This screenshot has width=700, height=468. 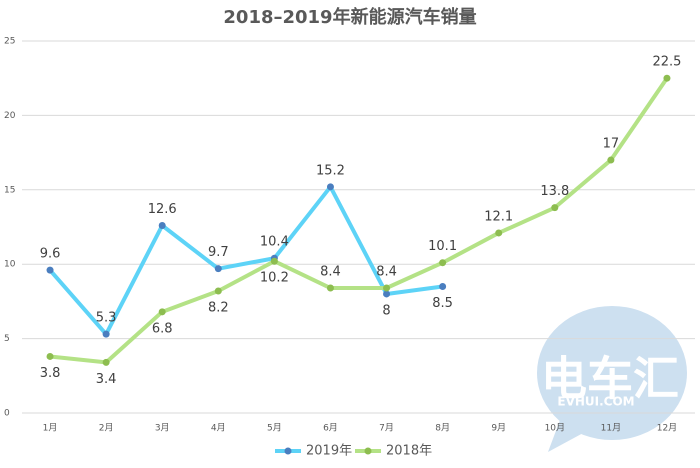 What do you see at coordinates (611, 428) in the screenshot?
I see `x-tick-label: 11月` at bounding box center [611, 428].